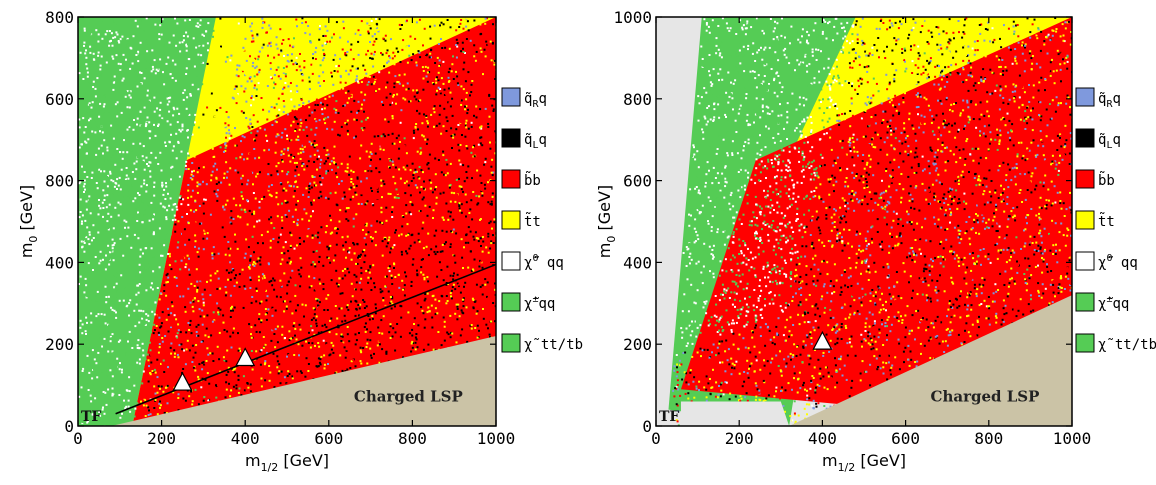 This screenshot has width=1156, height=485. Describe the element at coordinates (735, 413) in the screenshot. I see `excluded-corner` at that location.